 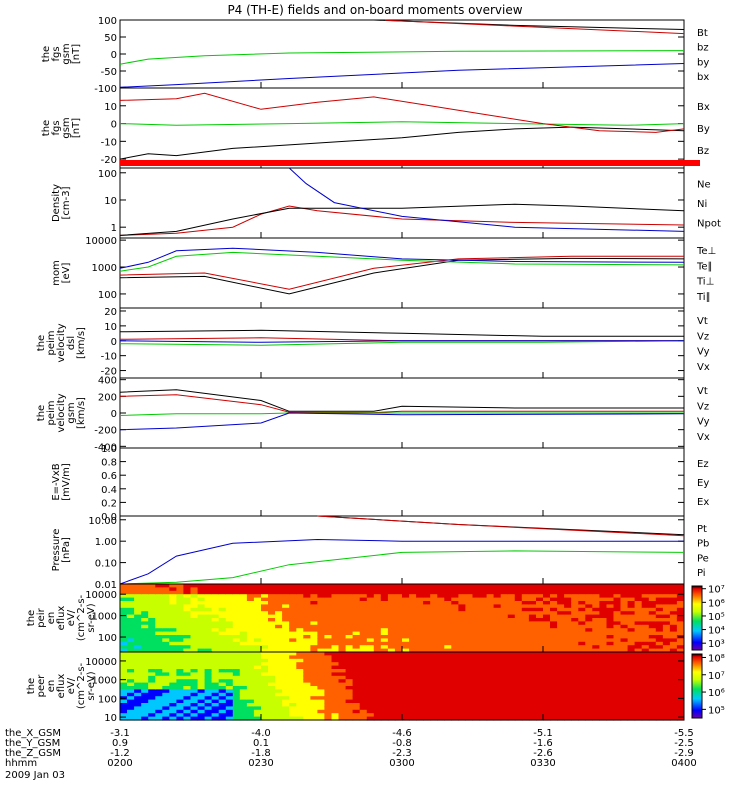 I want to click on y-axis-label-line: the, so click(x=31, y=618).